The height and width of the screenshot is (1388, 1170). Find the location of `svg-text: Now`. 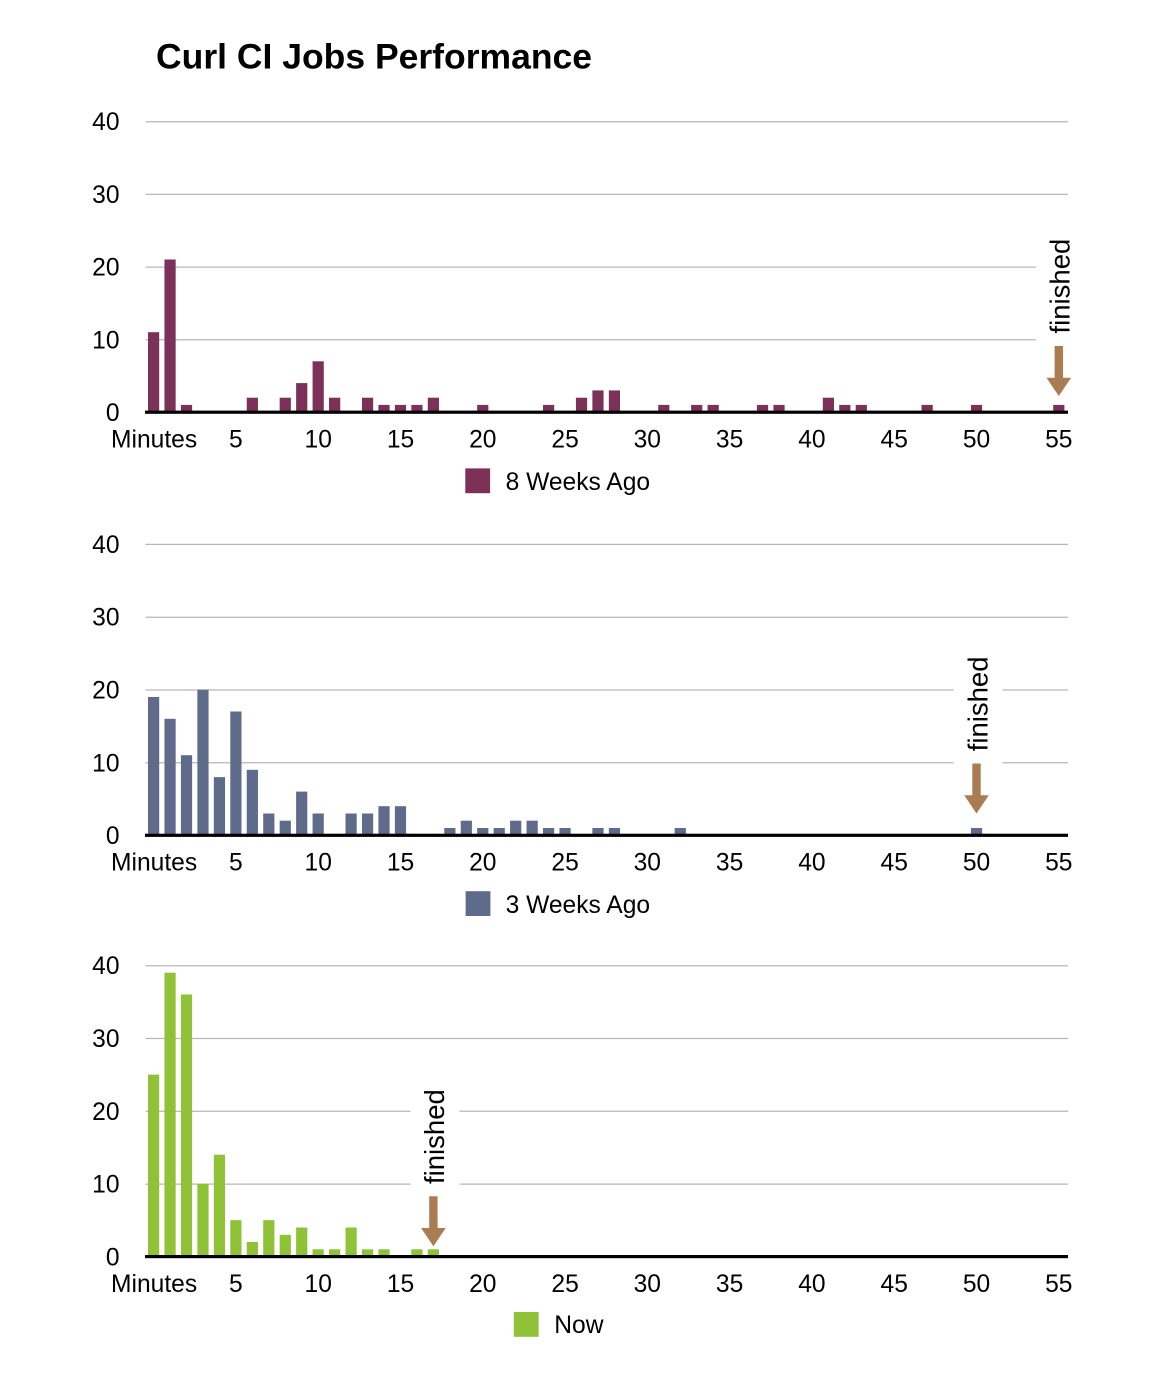

svg-text: Now is located at coordinates (578, 1325).